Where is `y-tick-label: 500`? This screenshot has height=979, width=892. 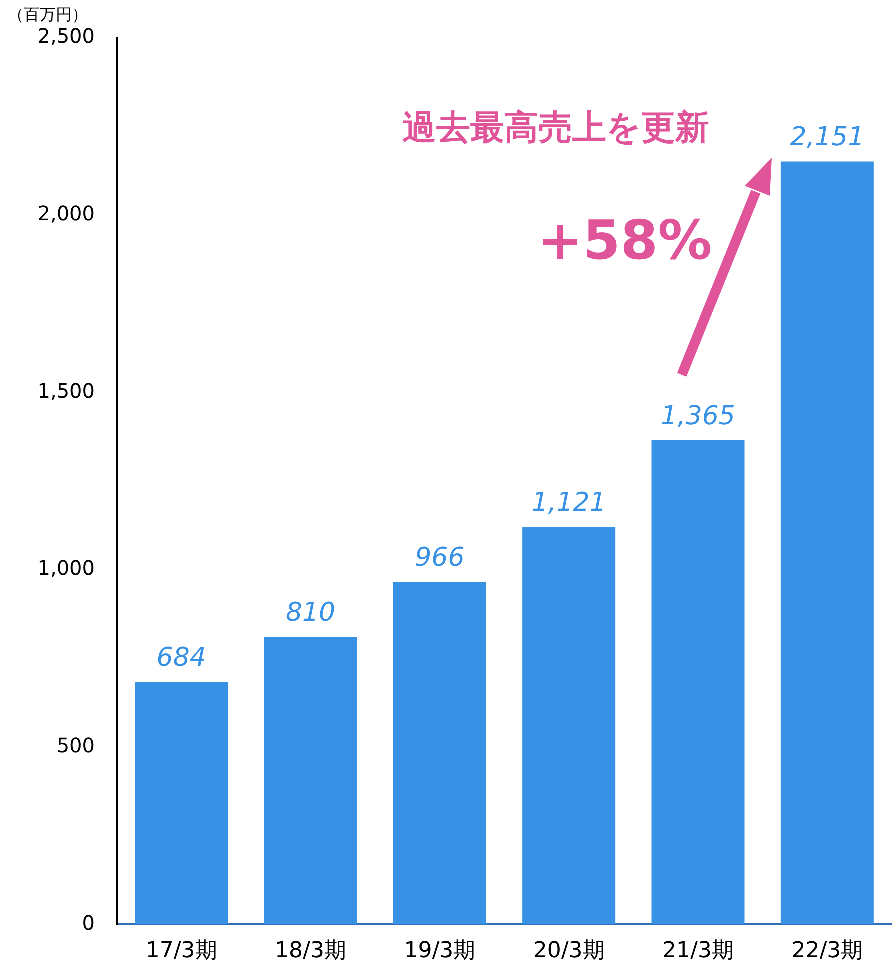 y-tick-label: 500 is located at coordinates (75, 745).